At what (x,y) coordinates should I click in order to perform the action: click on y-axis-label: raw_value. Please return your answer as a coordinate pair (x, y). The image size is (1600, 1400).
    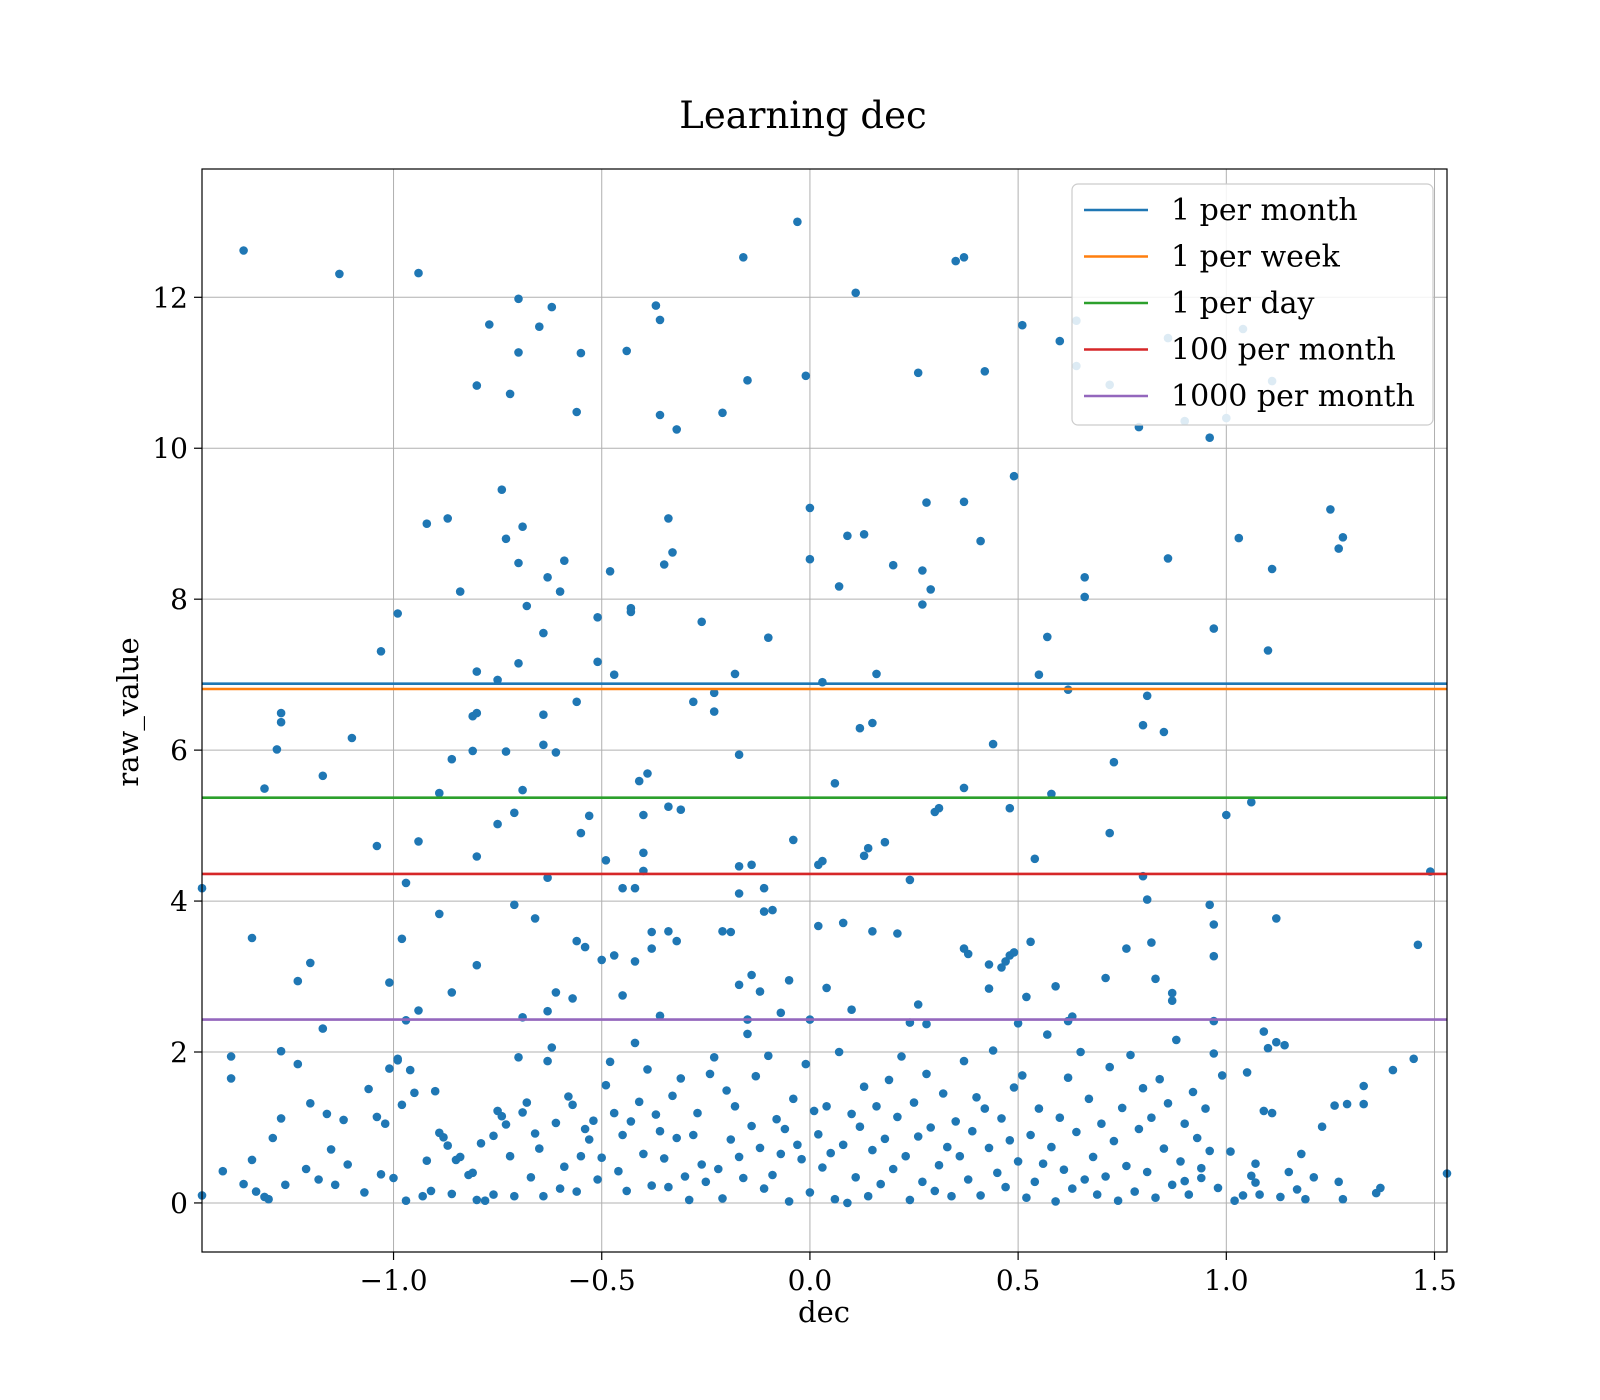
    Looking at the image, I should click on (128, 711).